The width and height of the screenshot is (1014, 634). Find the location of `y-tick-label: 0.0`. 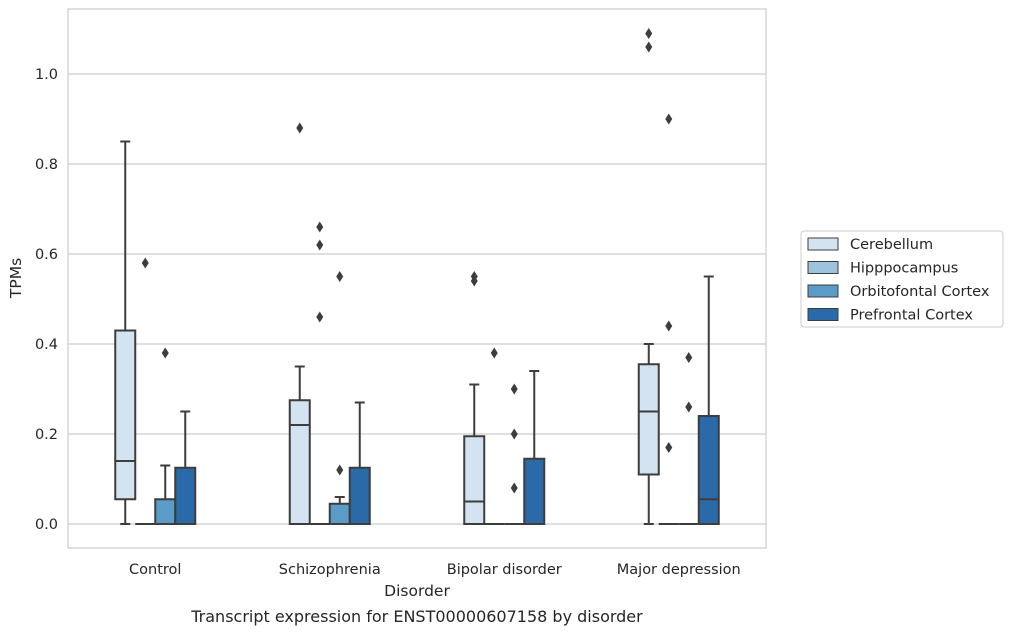

y-tick-label: 0.0 is located at coordinates (46, 525).